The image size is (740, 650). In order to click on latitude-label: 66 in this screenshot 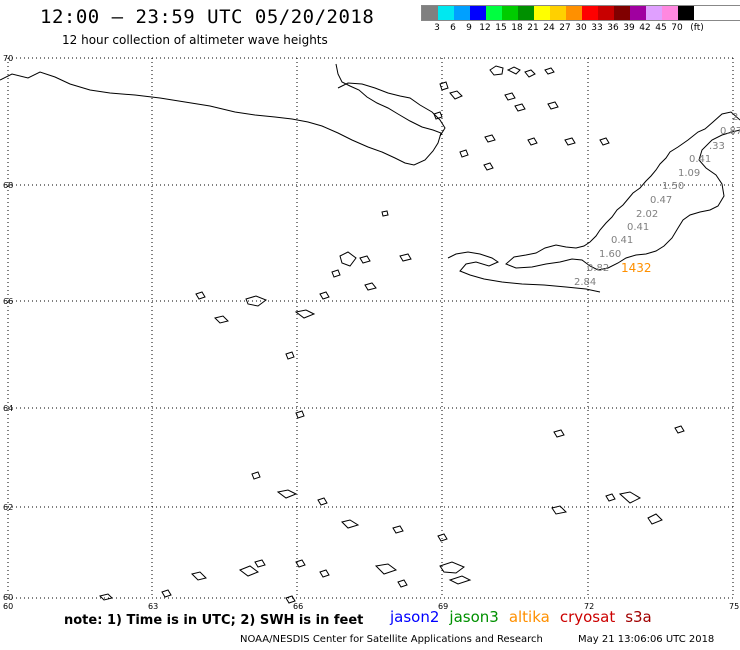, I will do `click(8, 301)`.